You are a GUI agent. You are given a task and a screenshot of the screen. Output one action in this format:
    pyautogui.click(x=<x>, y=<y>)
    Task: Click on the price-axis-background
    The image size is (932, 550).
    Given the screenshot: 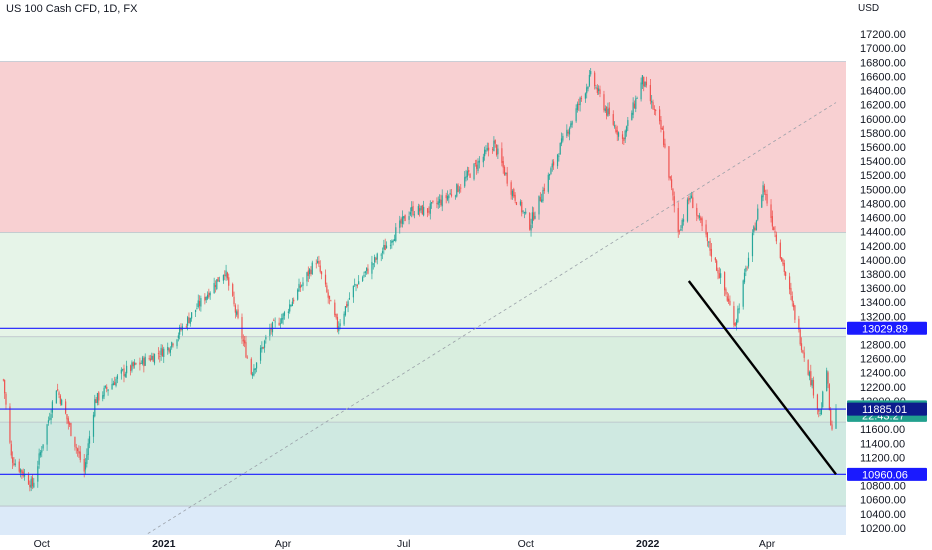 What is the action you would take?
    pyautogui.click(x=889, y=275)
    